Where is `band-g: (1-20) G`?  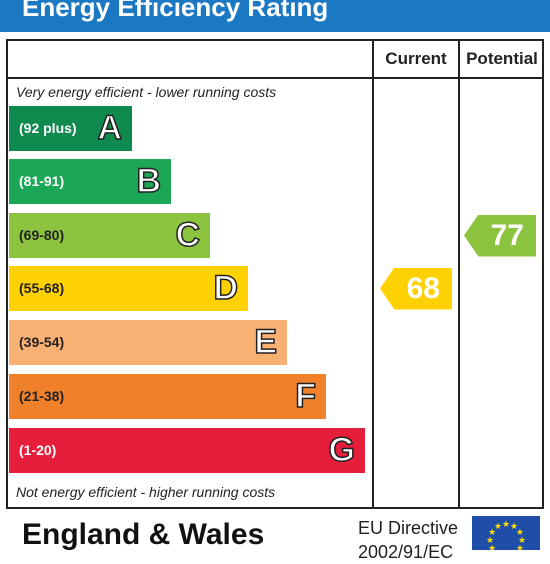
band-g: (1-20) G is located at coordinates (187, 450).